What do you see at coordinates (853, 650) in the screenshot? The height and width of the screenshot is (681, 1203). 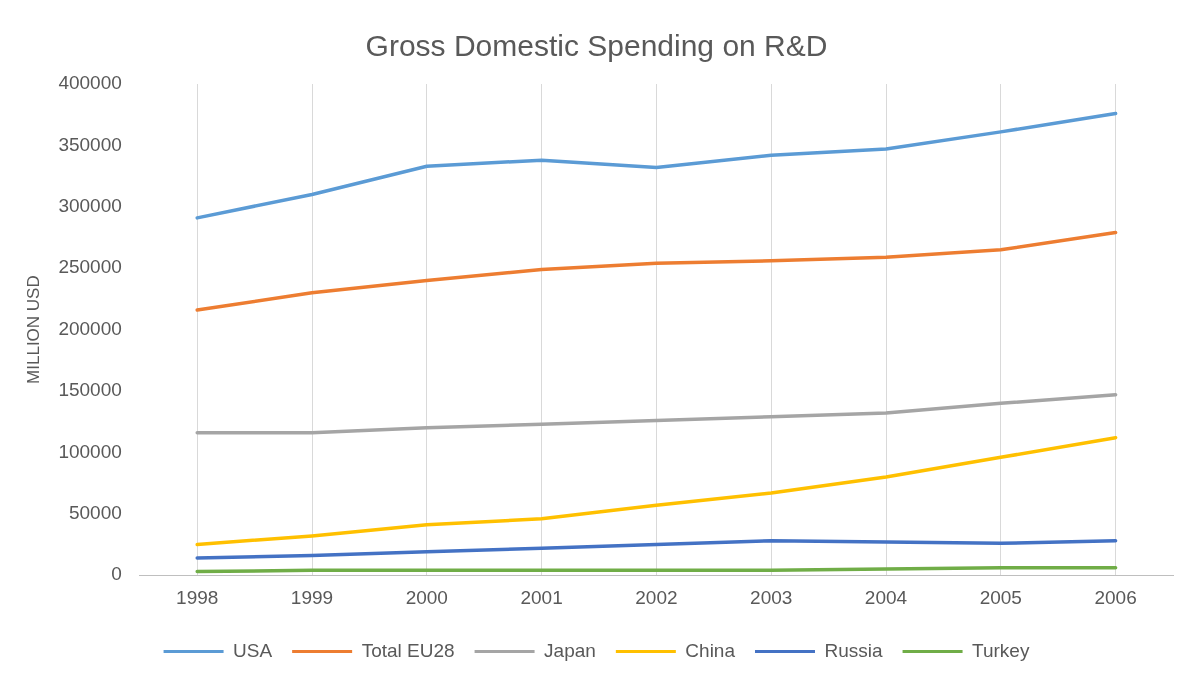 I see `legend-label: Russia` at bounding box center [853, 650].